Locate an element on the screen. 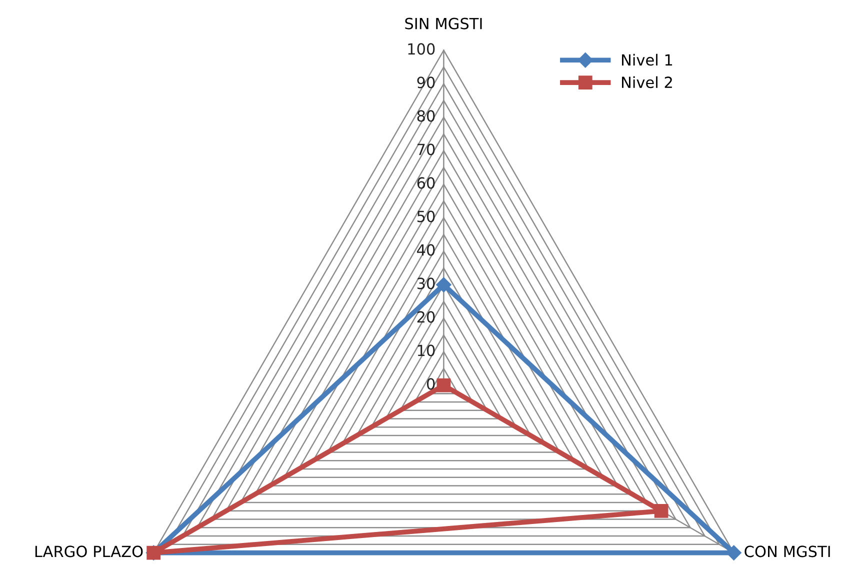 Image resolution: width=859 pixels, height=573 pixels. y-tick-label: 100 is located at coordinates (421, 49).